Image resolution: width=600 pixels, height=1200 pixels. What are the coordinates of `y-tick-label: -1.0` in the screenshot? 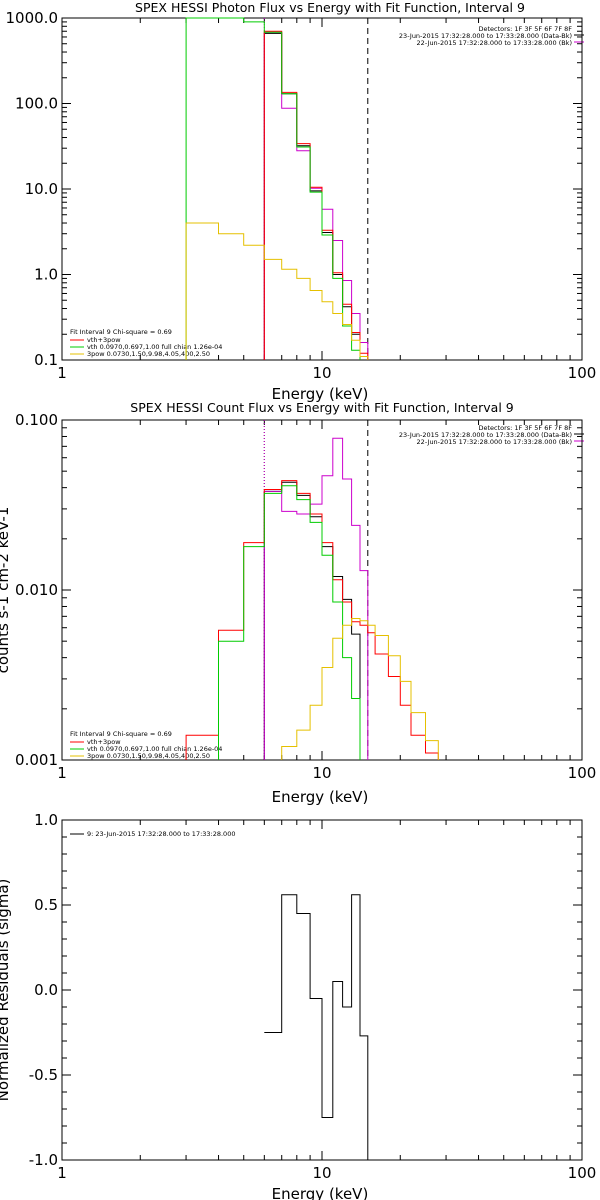 It's located at (43, 1160).